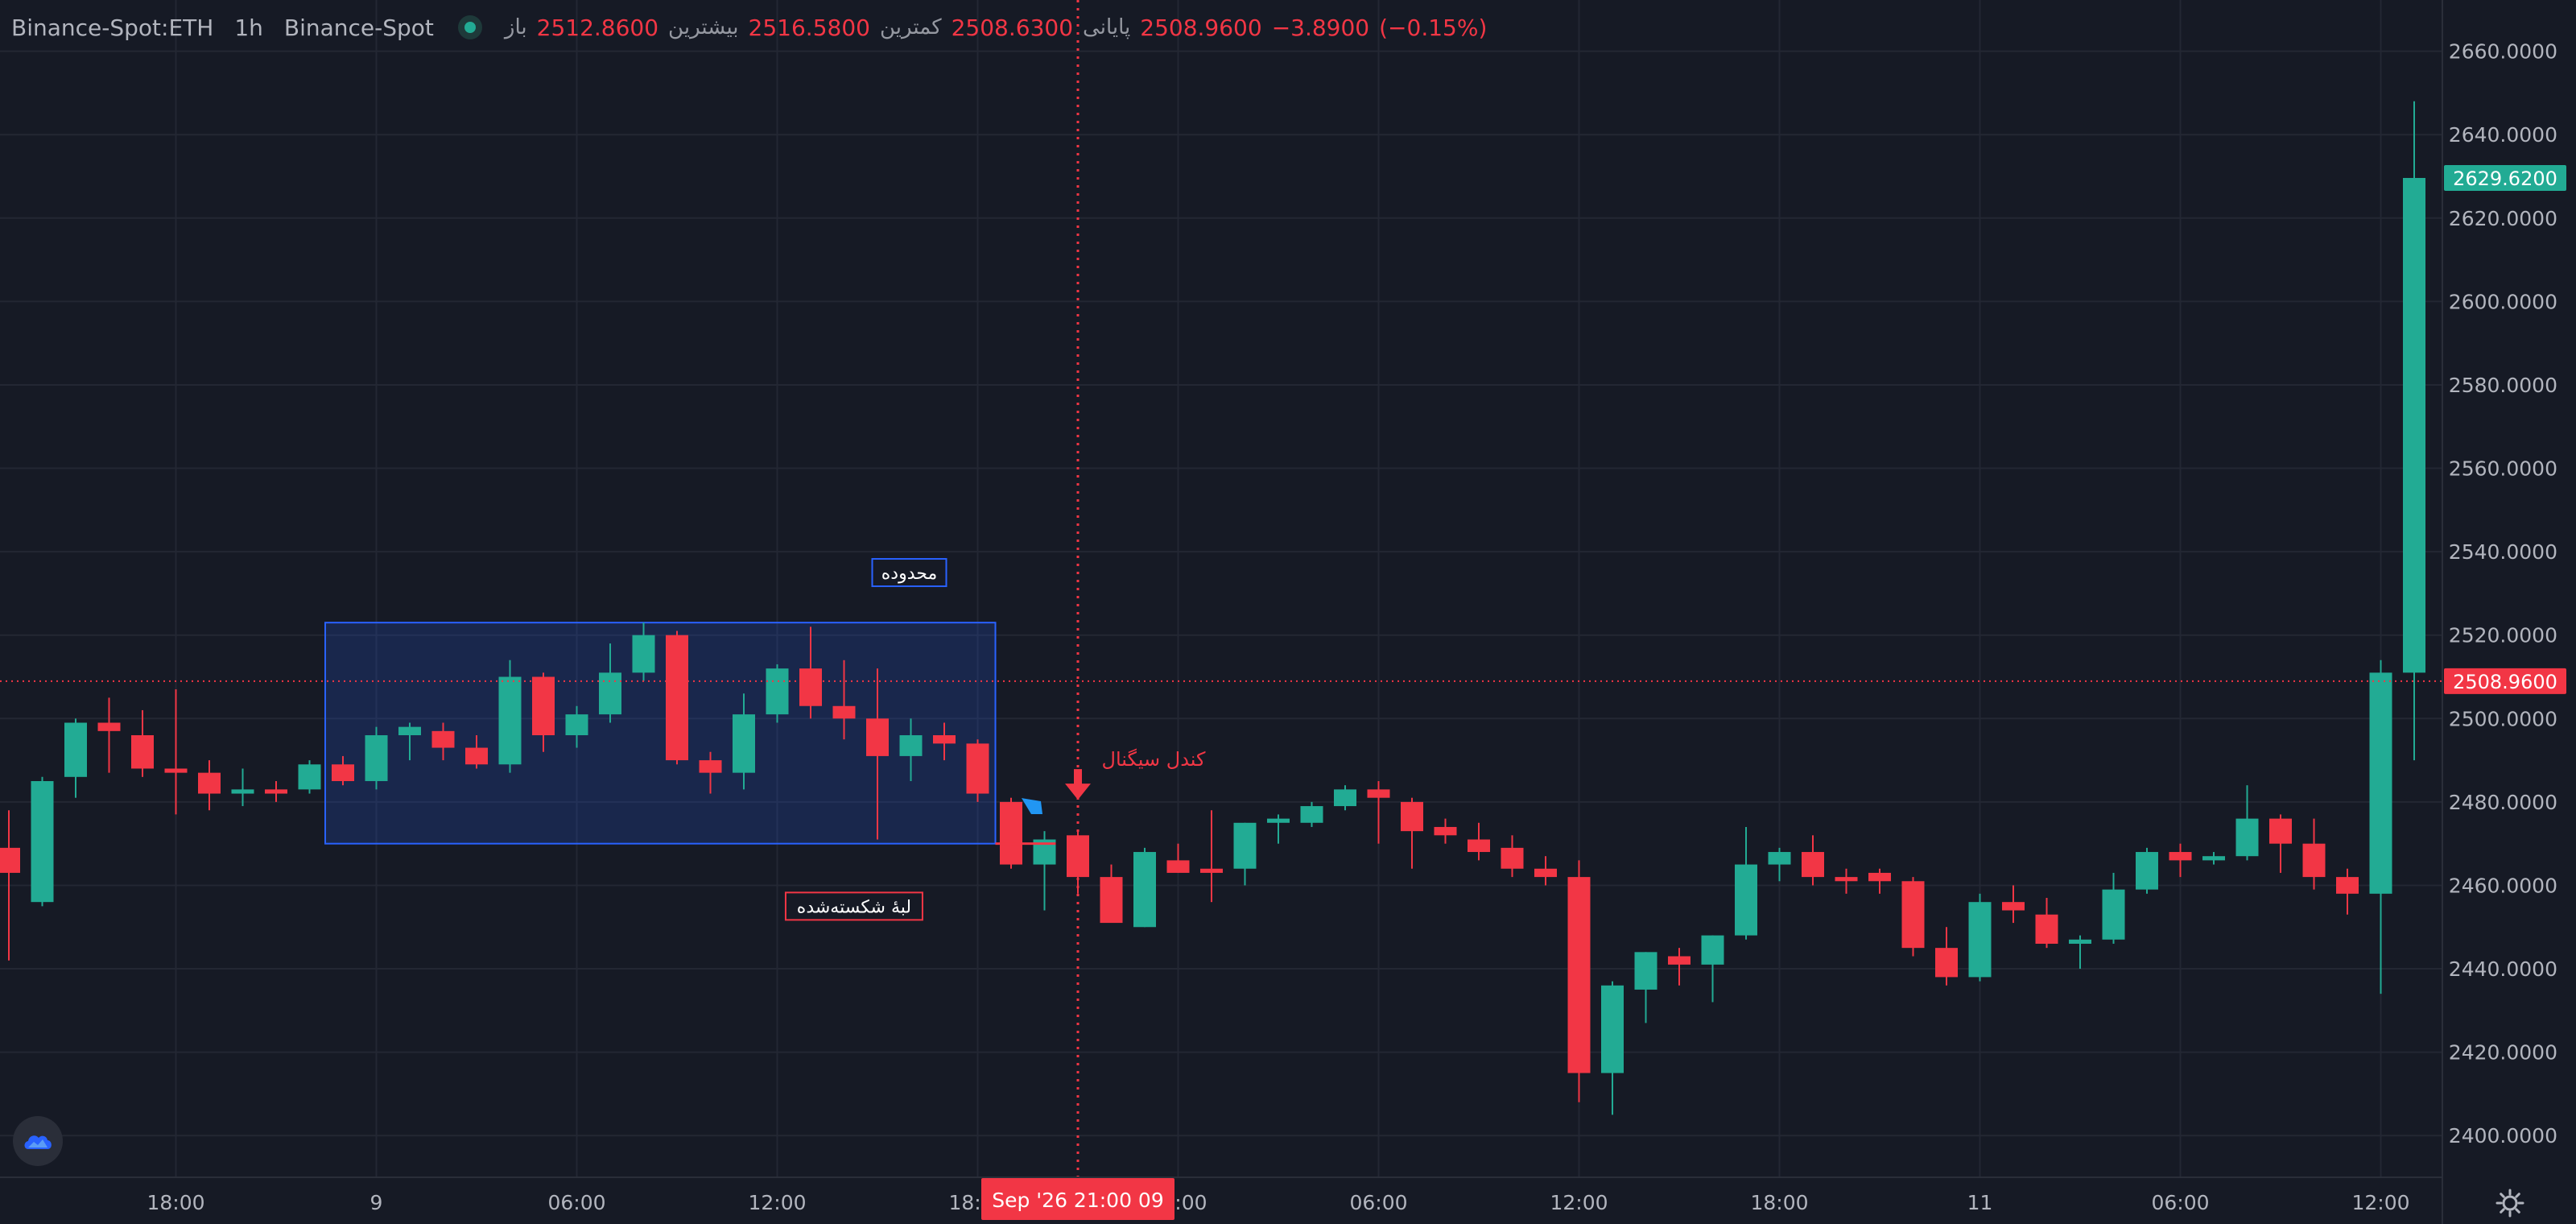 This screenshot has height=1224, width=2576. Describe the element at coordinates (2503, 802) in the screenshot. I see `price-tick-label: 2480.0000` at that location.